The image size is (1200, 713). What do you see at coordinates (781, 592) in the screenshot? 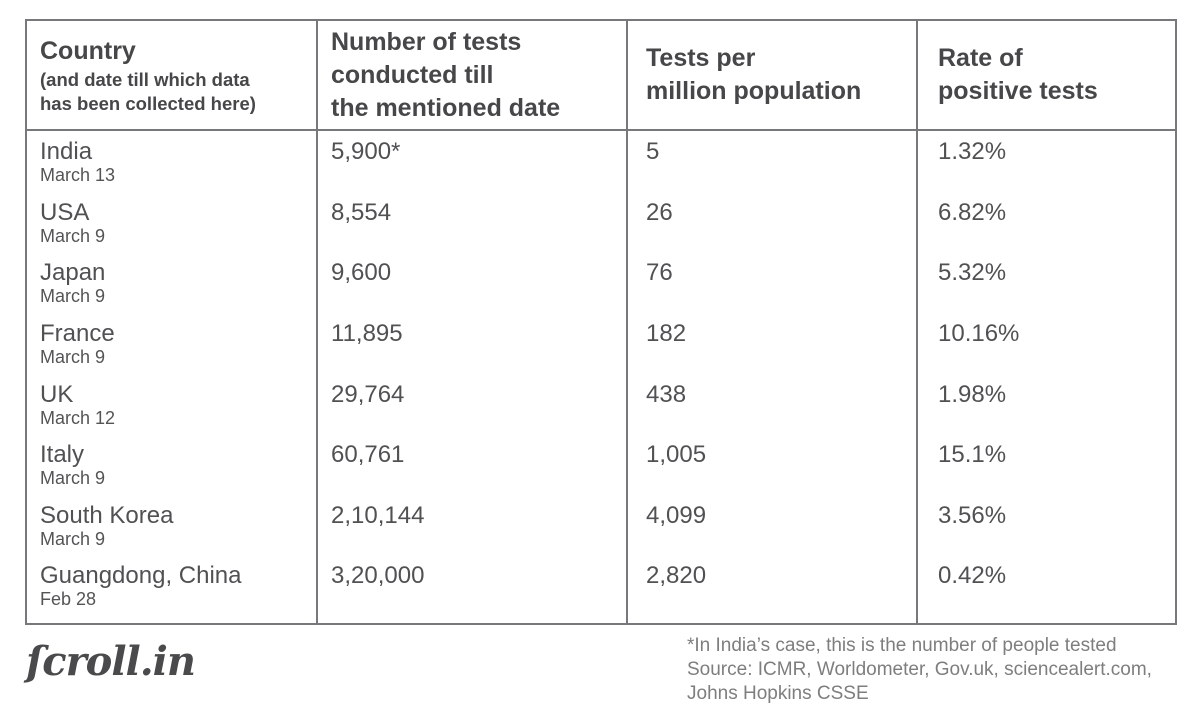
I see `table-cell: 2,820` at bounding box center [781, 592].